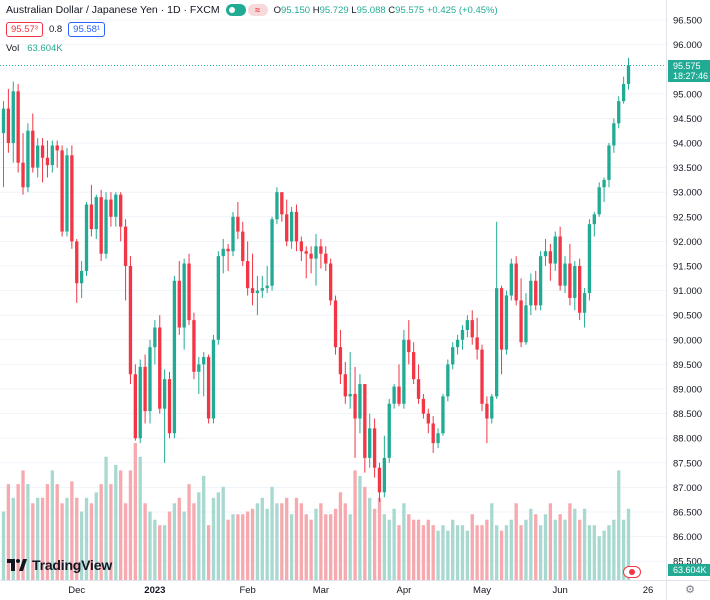 The height and width of the screenshot is (600, 710). What do you see at coordinates (687, 21) in the screenshot?
I see `y-tick-label: 96.500` at bounding box center [687, 21].